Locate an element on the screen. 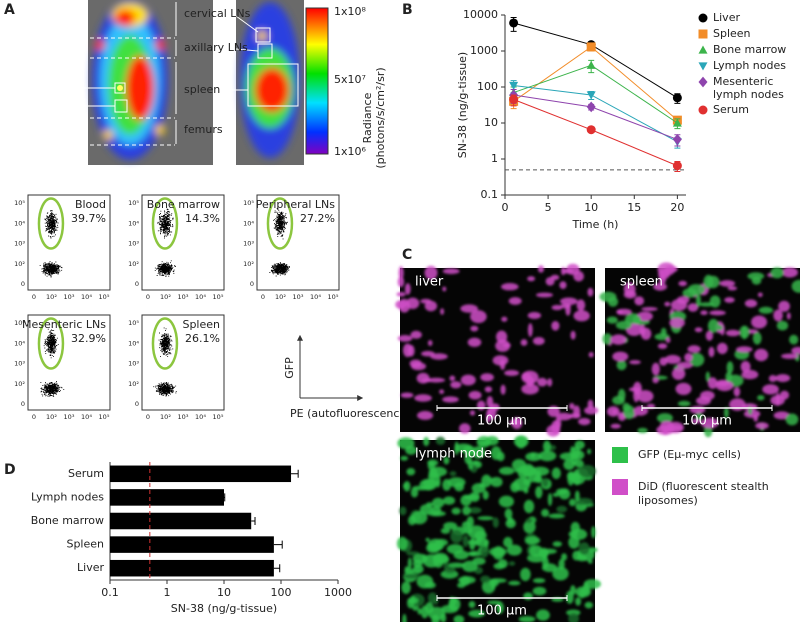 This screenshot has width=800, height=622. flow-tick: 10³ is located at coordinates (248, 244).